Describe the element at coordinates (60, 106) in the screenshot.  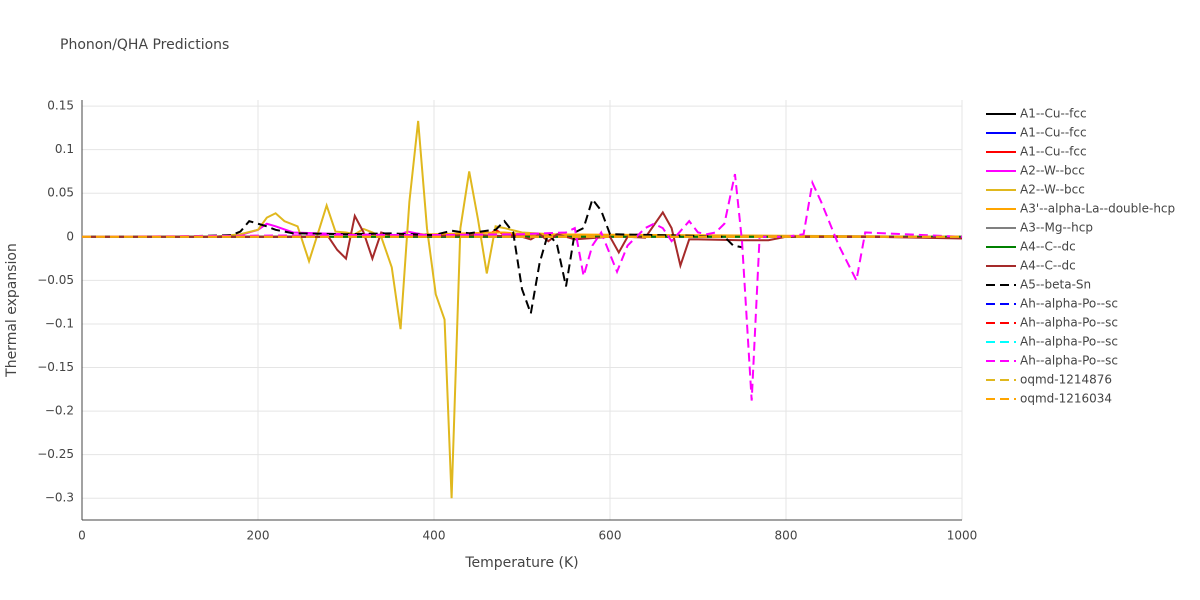
I see `y-tick-label: 0.15` at that location.